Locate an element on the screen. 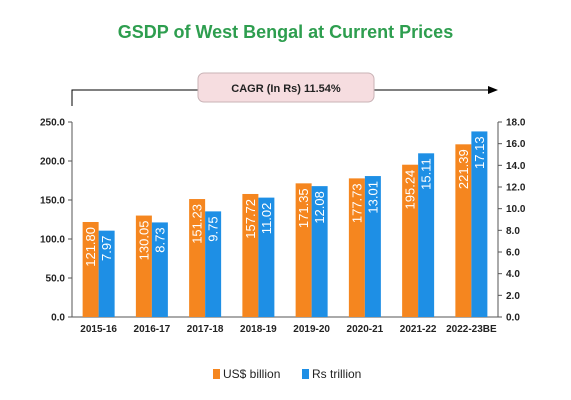 The width and height of the screenshot is (571, 400). data-label: 17.13 is located at coordinates (479, 152).